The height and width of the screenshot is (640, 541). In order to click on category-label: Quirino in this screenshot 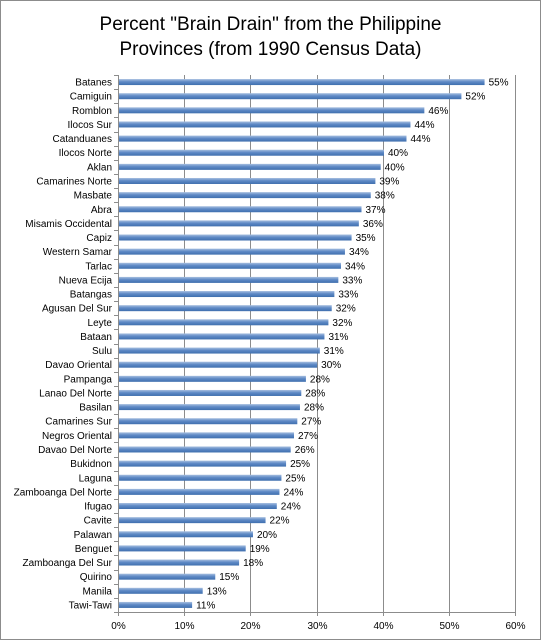, I will do `click(96, 577)`.